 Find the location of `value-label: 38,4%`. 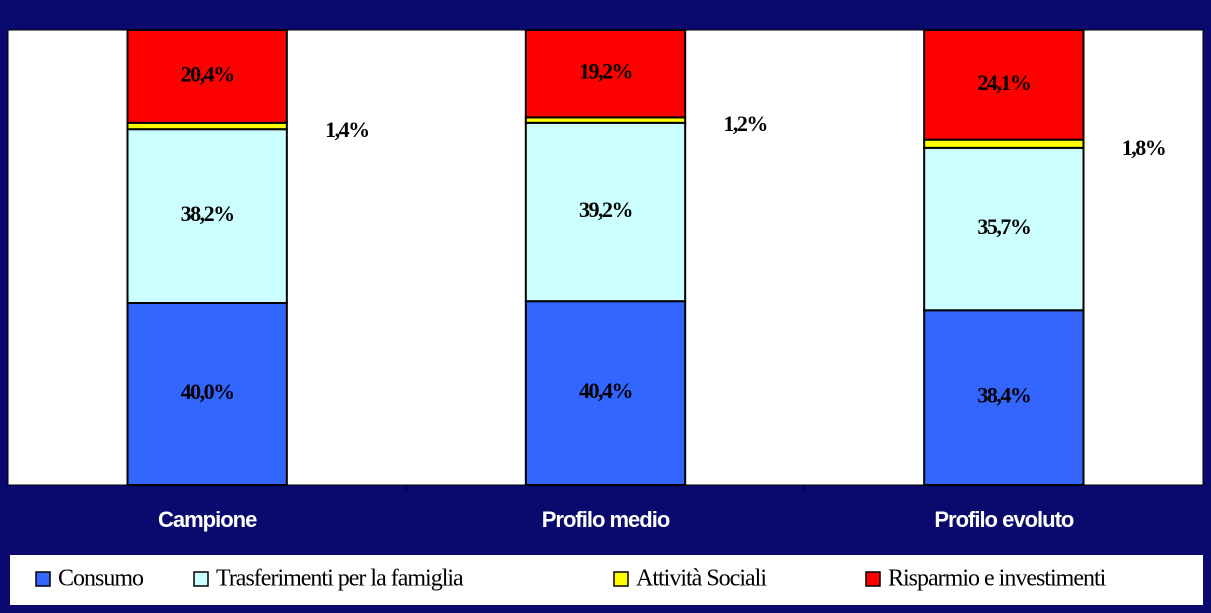

value-label: 38,4% is located at coordinates (1003, 395).